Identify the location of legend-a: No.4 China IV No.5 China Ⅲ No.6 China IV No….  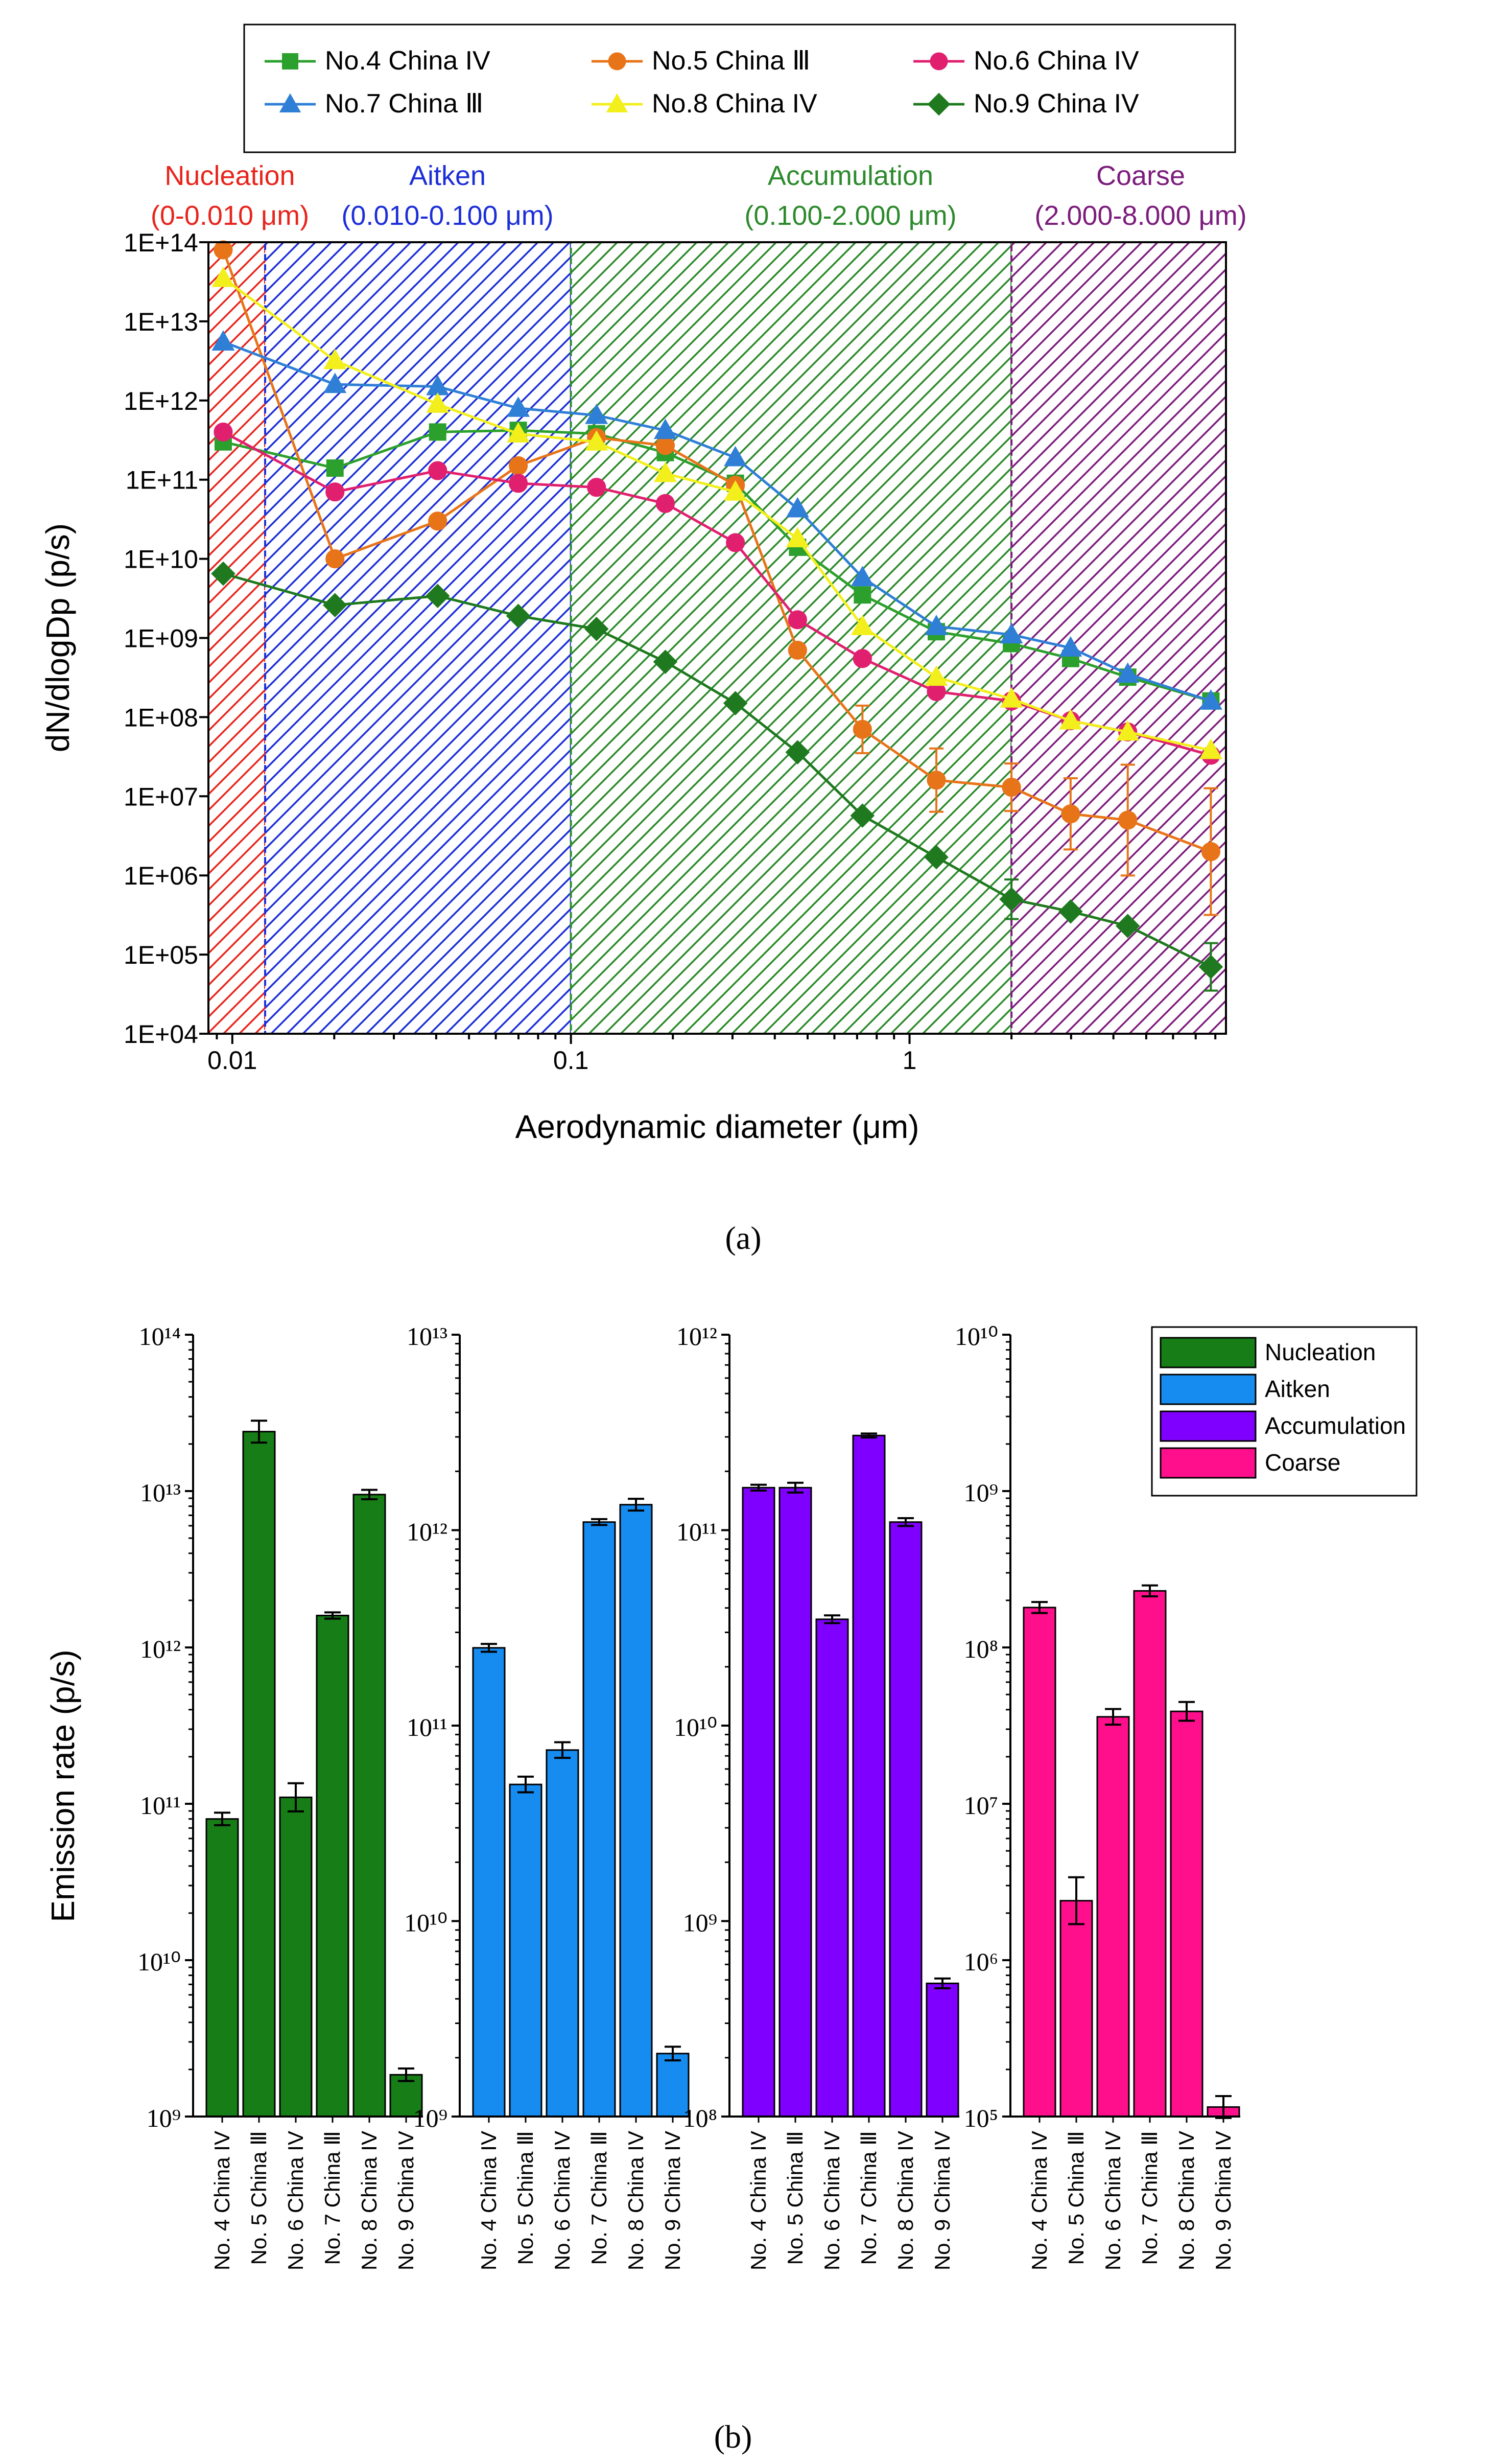
(740, 89).